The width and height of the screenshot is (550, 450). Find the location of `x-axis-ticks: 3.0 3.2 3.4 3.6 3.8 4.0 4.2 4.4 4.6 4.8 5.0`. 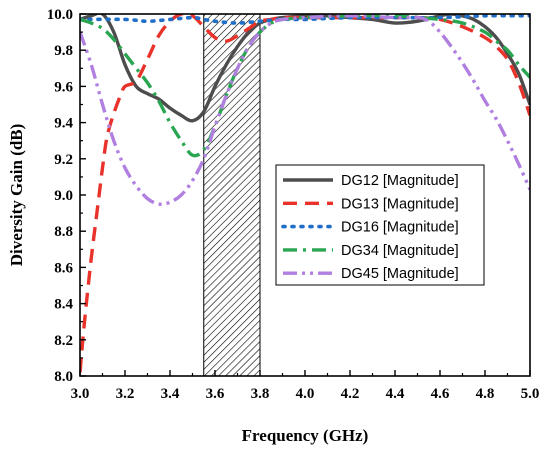

x-axis-ticks: 3.0 3.2 3.4 3.6 3.8 4.0 4.2 4.4 4.6 4.8 5.0 is located at coordinates (305, 386).